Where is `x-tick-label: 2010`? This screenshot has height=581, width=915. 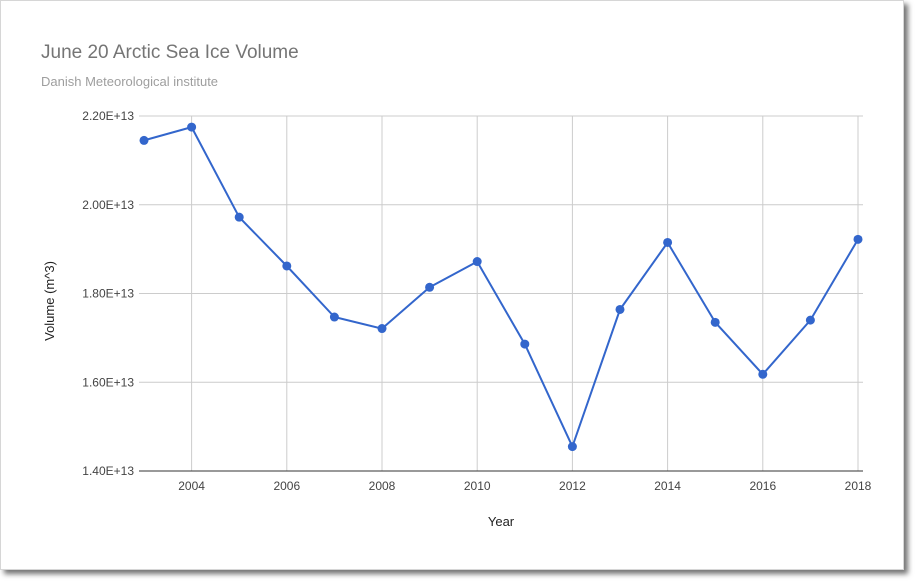 x-tick-label: 2010 is located at coordinates (477, 486).